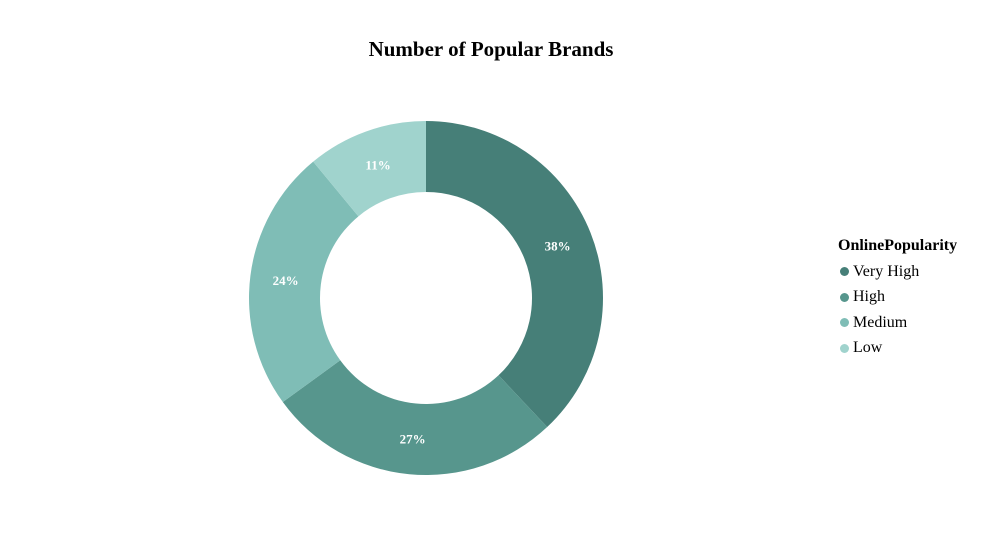 The width and height of the screenshot is (997, 551). Describe the element at coordinates (886, 271) in the screenshot. I see `legend-label-very-high: Very High` at that location.